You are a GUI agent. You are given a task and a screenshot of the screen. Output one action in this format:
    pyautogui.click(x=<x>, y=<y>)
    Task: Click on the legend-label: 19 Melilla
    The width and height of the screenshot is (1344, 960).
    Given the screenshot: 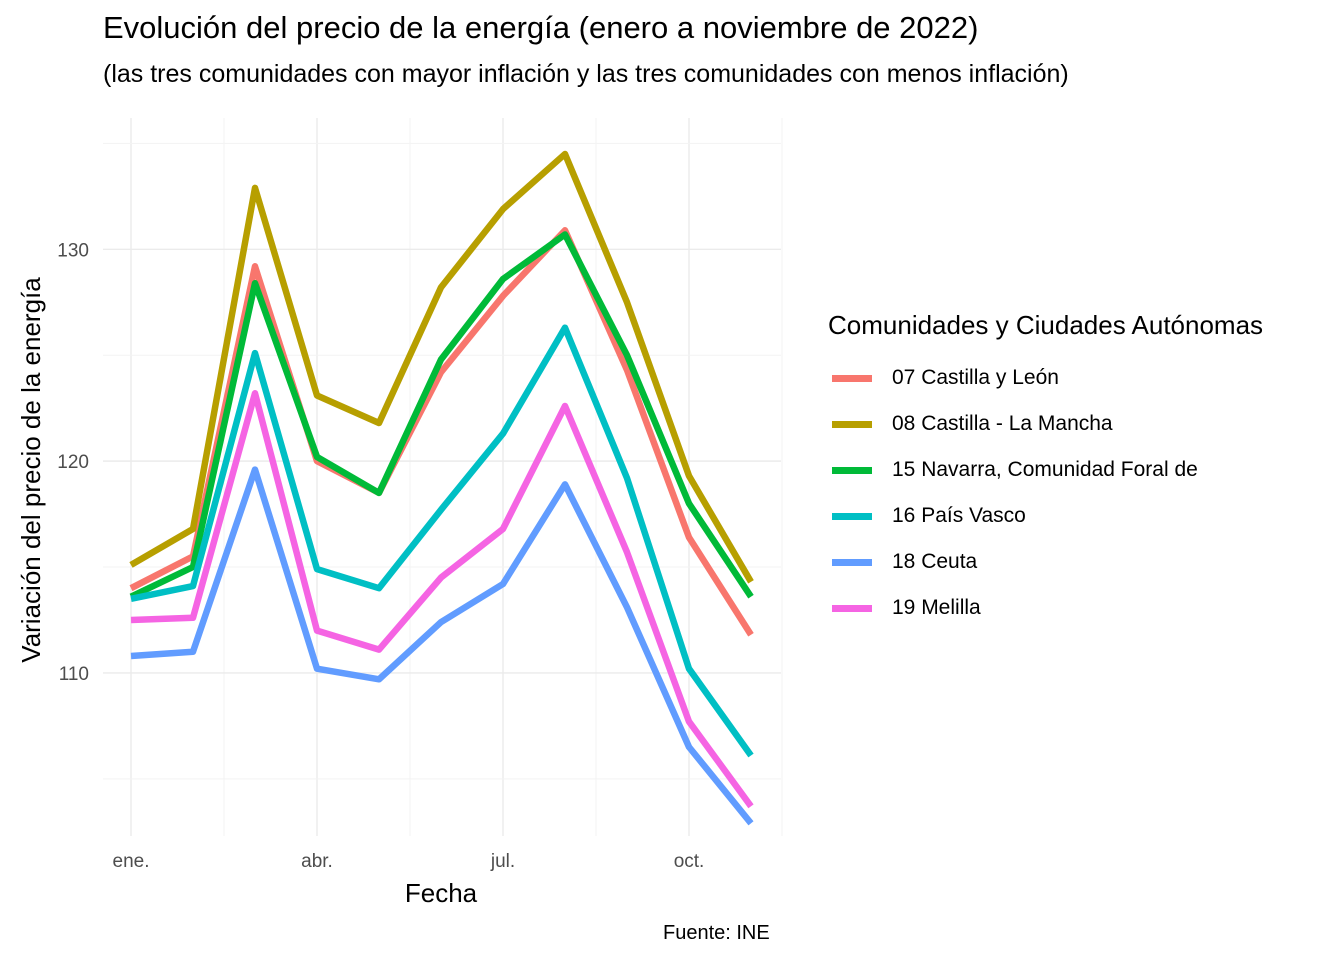 What is the action you would take?
    pyautogui.click(x=936, y=607)
    